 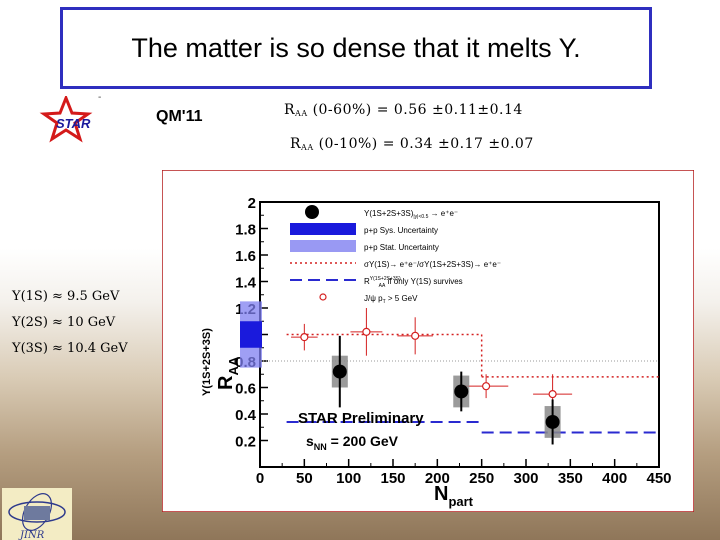 I want to click on legend-label: Υ(1S+2S+3S)|y|<0.5 → e⁺e⁻, so click(x=411, y=214).